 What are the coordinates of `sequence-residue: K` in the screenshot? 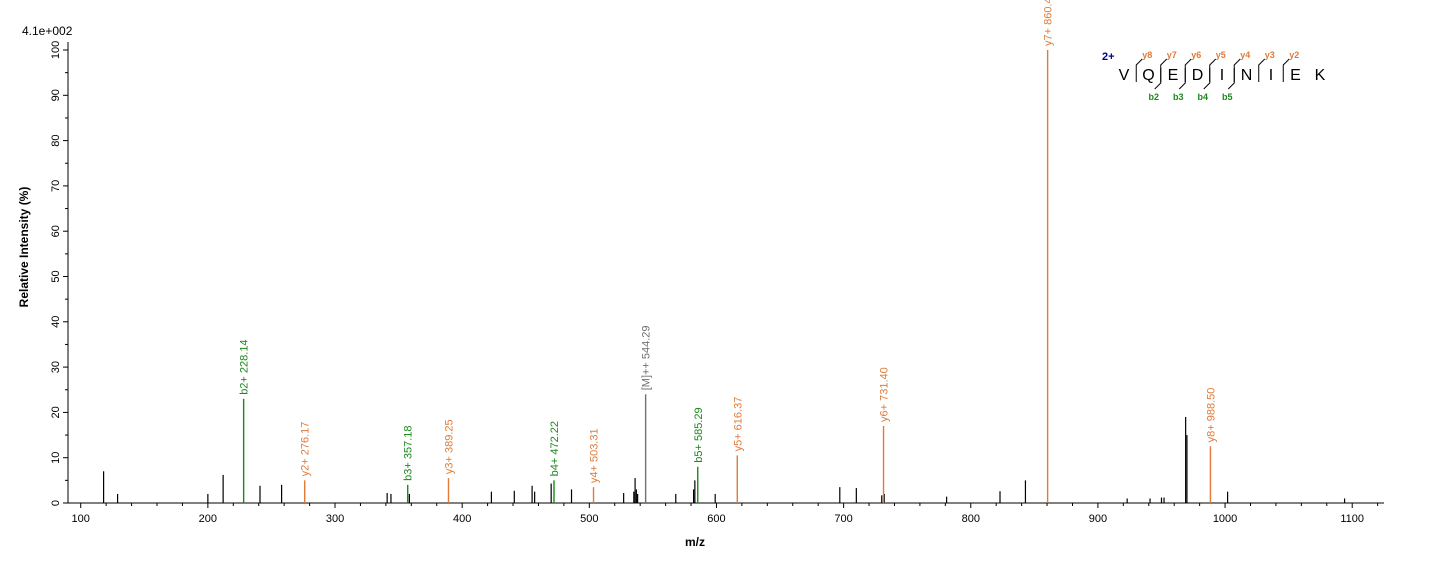 It's located at (1320, 75).